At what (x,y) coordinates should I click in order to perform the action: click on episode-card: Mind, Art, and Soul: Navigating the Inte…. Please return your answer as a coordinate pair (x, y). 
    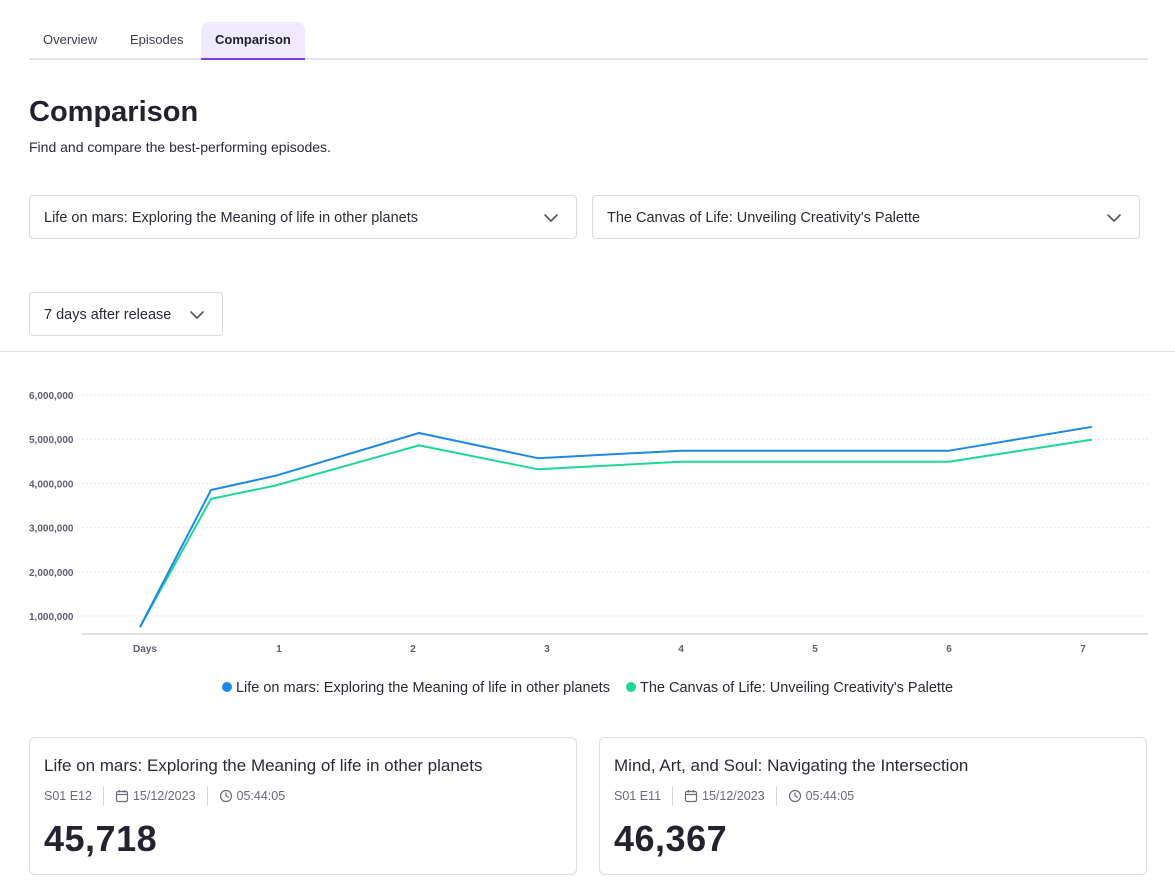
    Looking at the image, I should click on (873, 806).